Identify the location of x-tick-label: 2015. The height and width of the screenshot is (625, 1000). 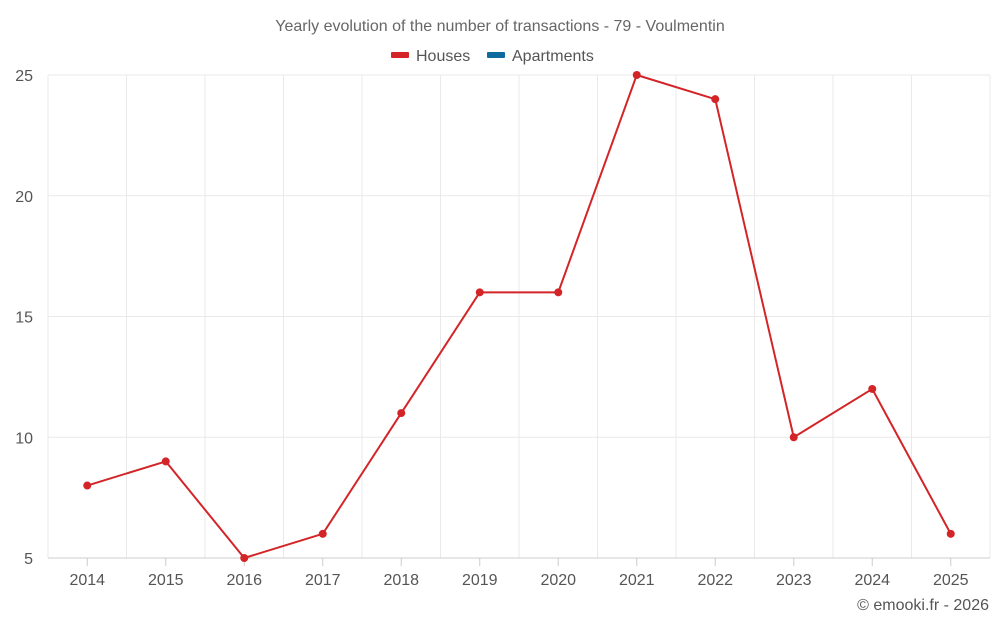
(166, 580).